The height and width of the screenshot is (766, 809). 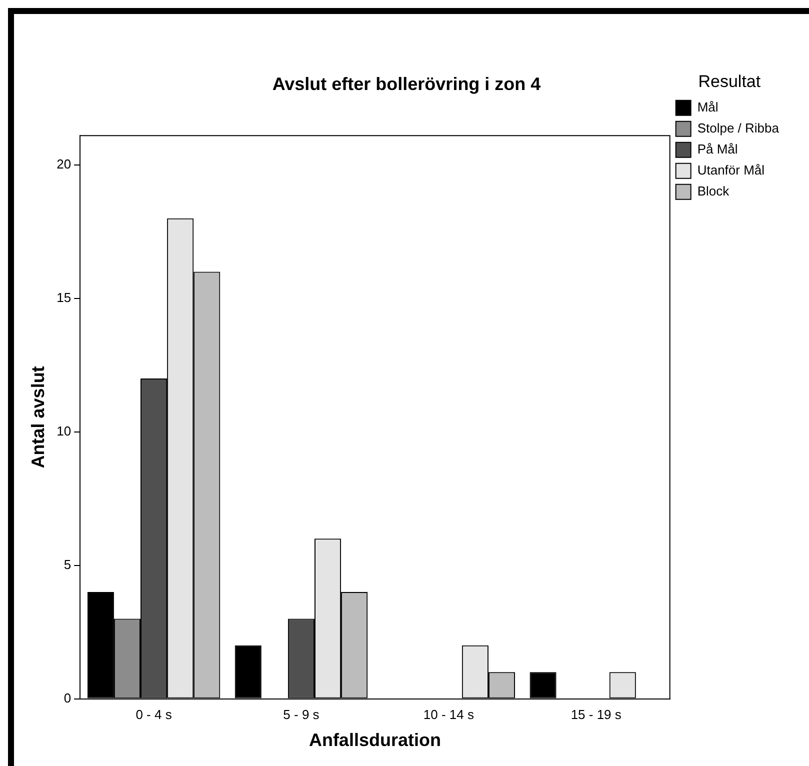 What do you see at coordinates (64, 297) in the screenshot?
I see `y-tick-label: 15` at bounding box center [64, 297].